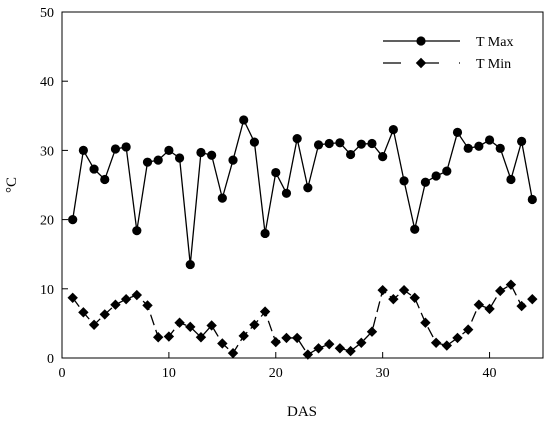 This screenshot has width=550, height=421. I want to click on y-tick-label: 50, so click(47, 13).